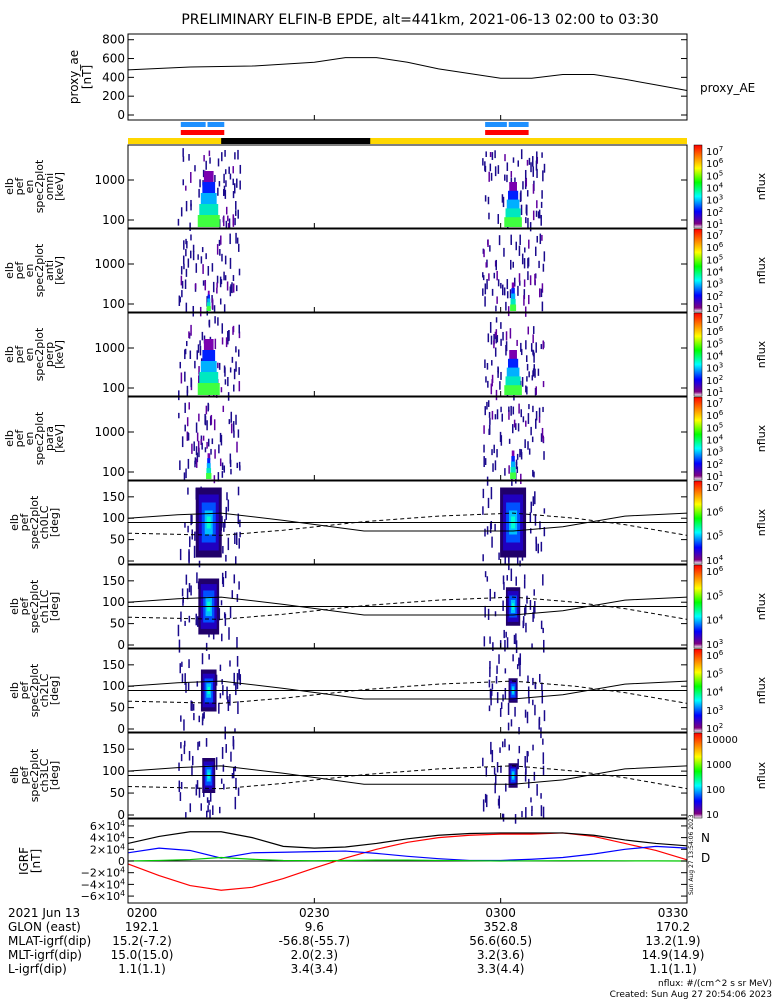 The height and width of the screenshot is (1000, 775). I want to click on ytick-label: 1000, so click(109, 348).